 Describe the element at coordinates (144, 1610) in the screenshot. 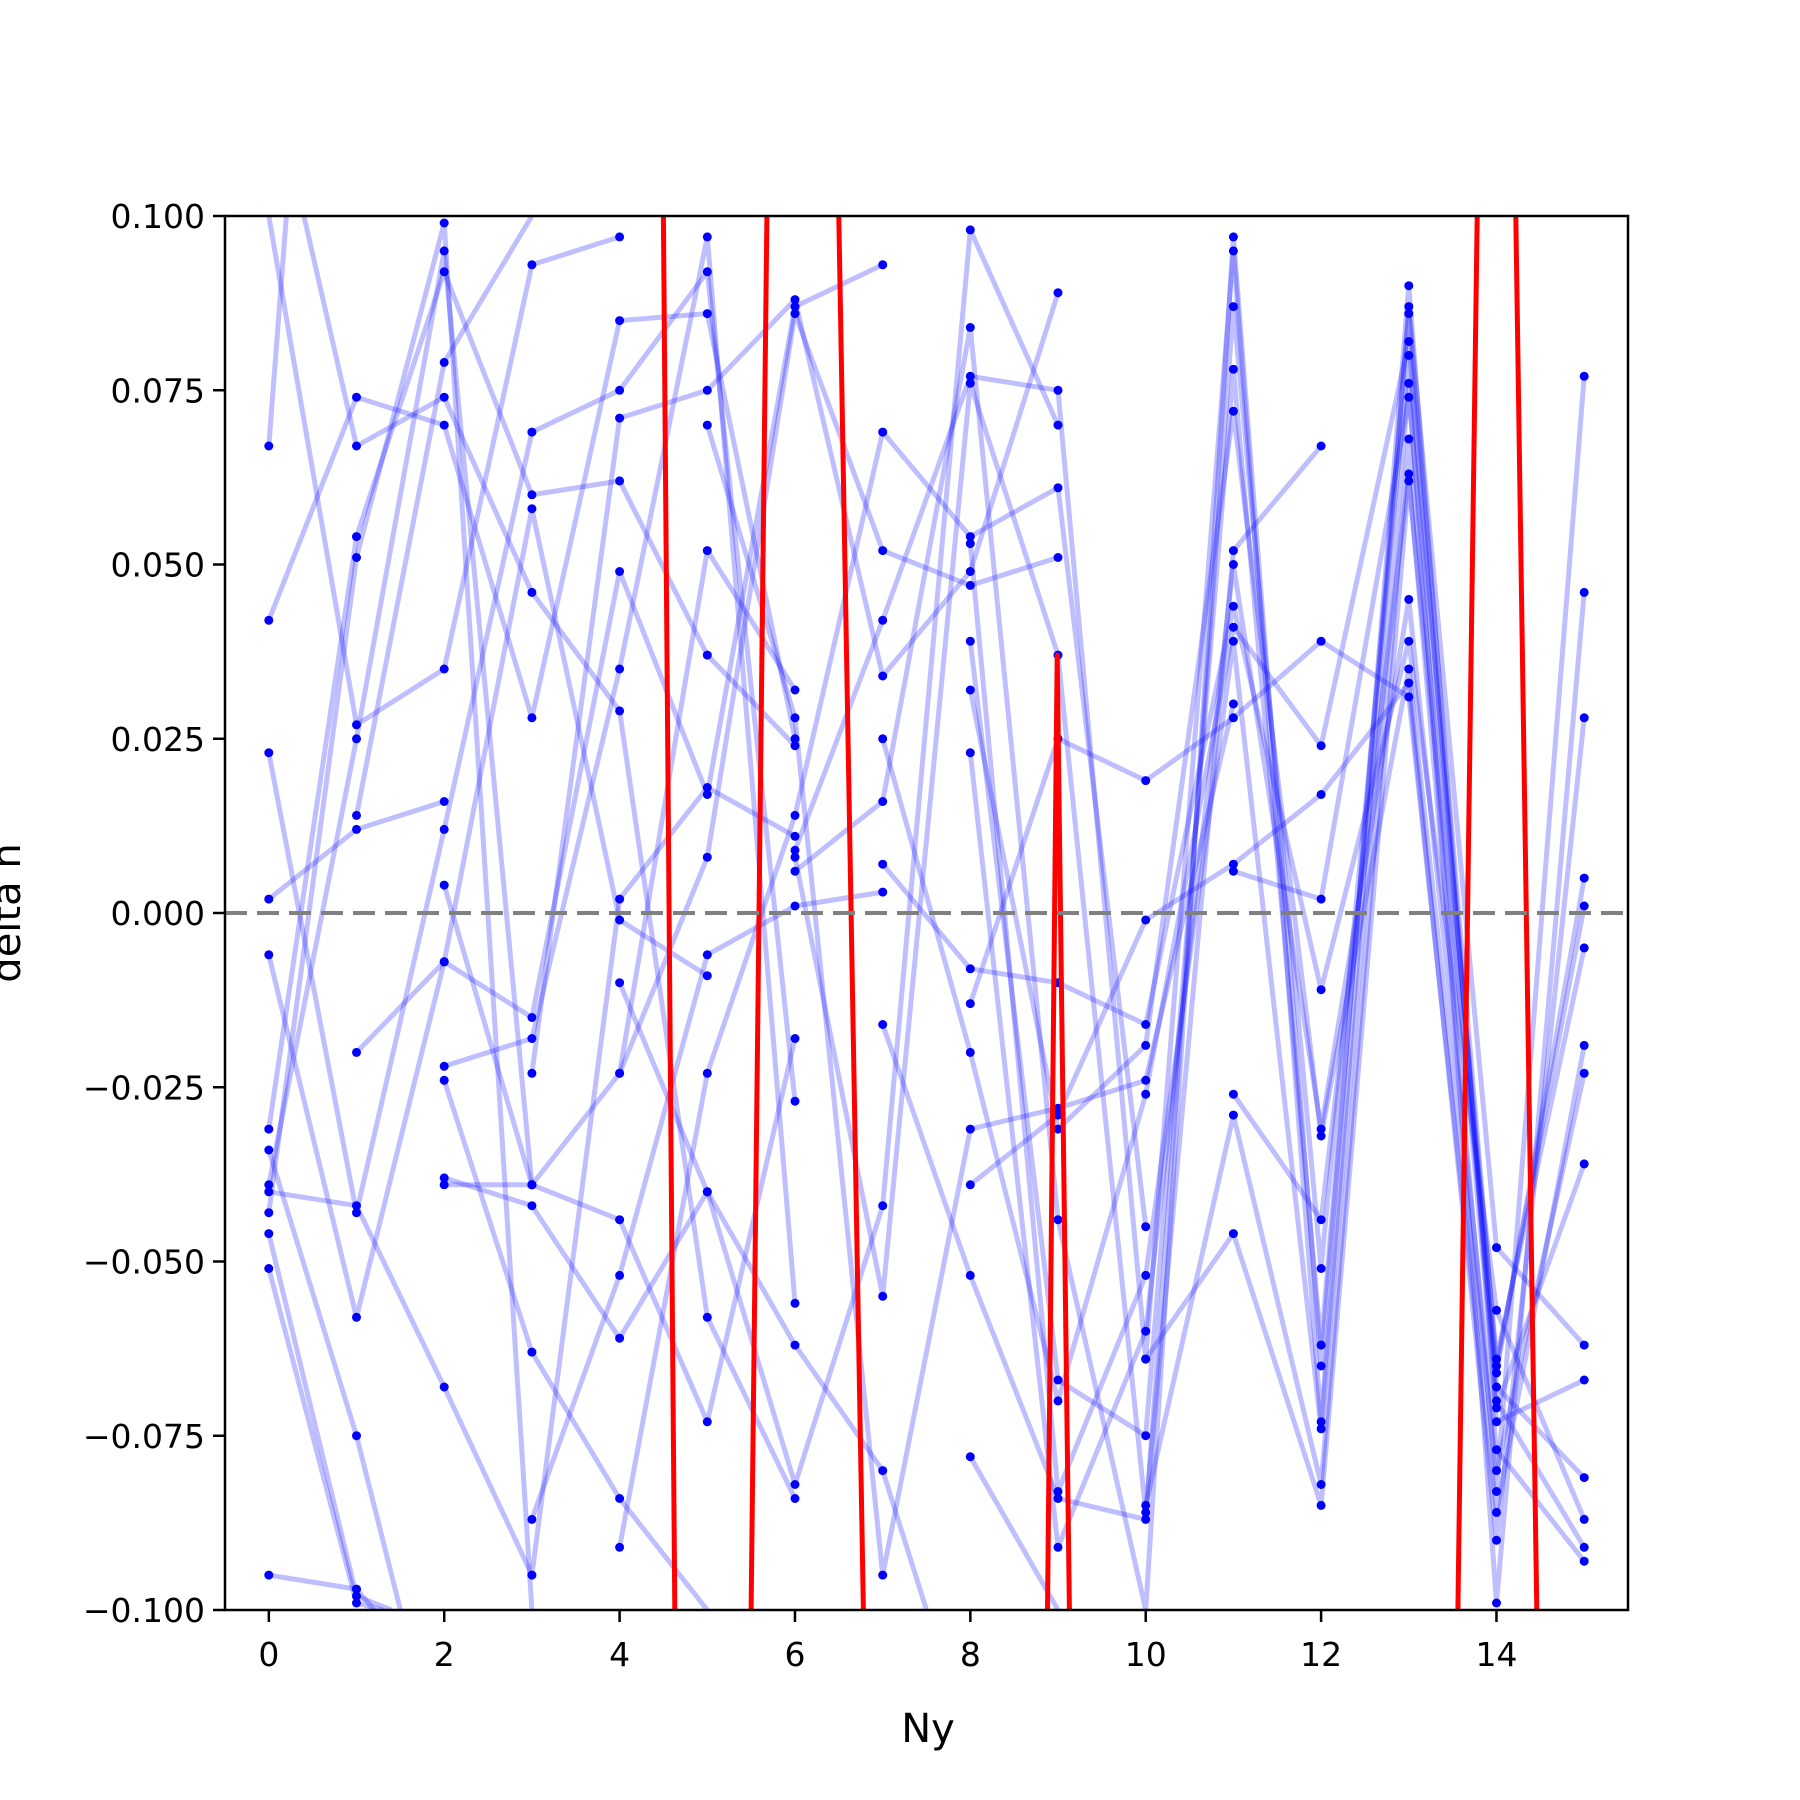

I see `y-tick-label: −0.100` at that location.